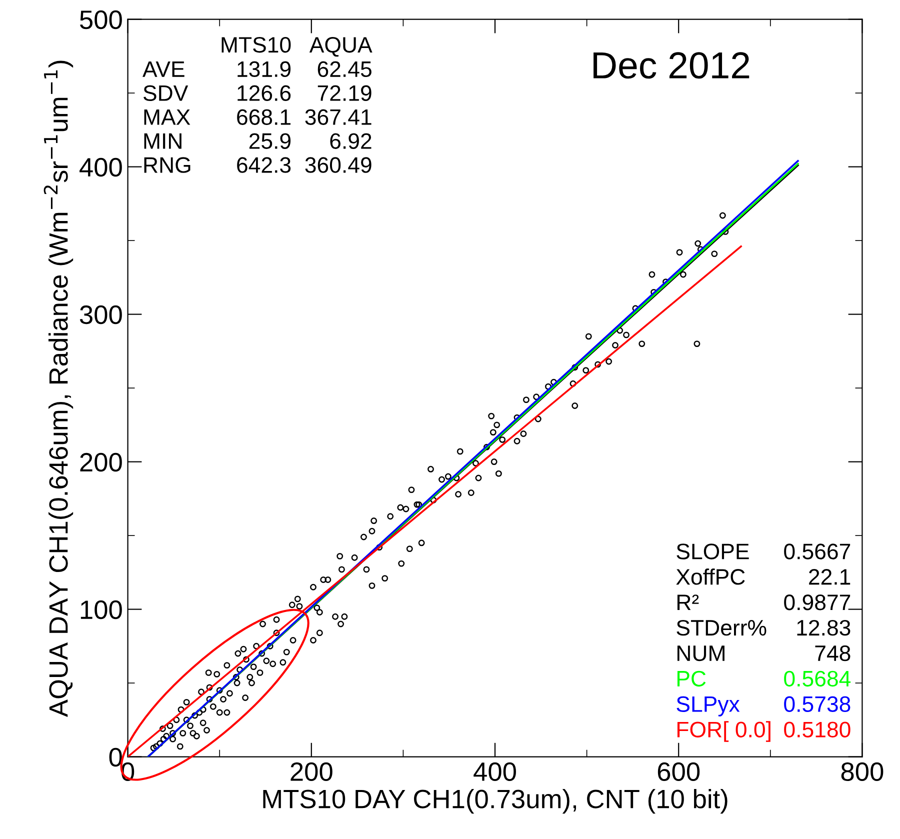  What do you see at coordinates (691, 678) in the screenshot?
I see `text: PC` at bounding box center [691, 678].